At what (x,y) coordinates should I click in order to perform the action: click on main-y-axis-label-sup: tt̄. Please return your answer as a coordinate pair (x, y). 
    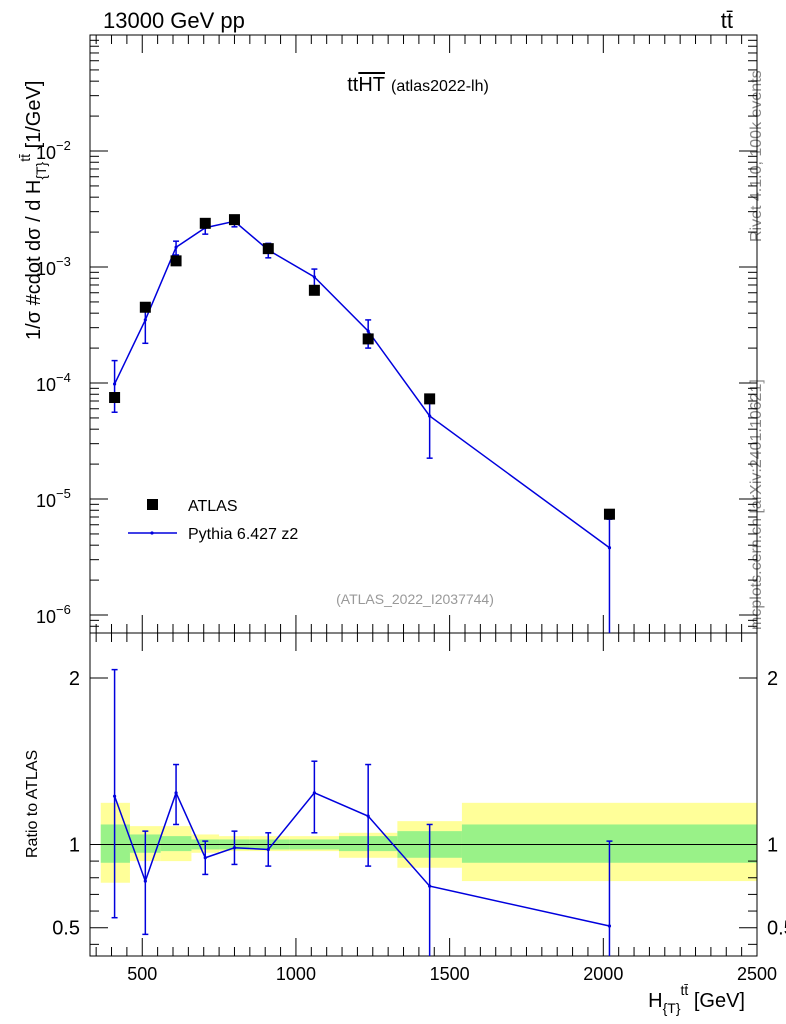
    Looking at the image, I should click on (25, 158).